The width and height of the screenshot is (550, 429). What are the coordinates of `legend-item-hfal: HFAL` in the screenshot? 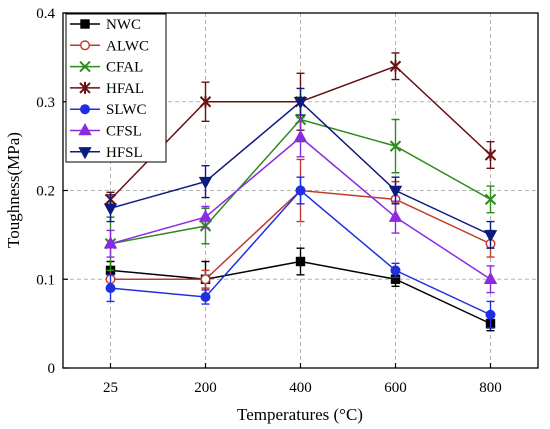 It's located at (107, 89).